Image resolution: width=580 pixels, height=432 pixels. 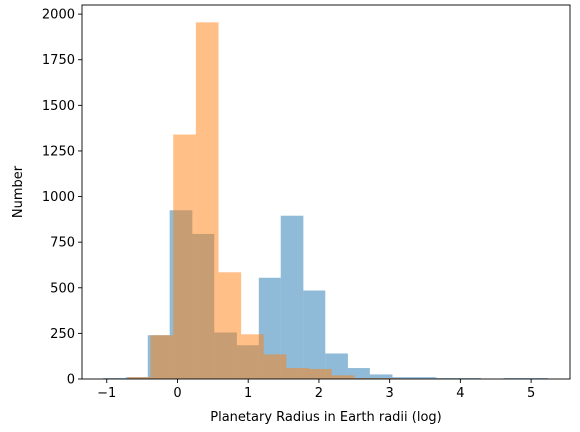 I want to click on y-tick-label: 1500, so click(x=58, y=106).